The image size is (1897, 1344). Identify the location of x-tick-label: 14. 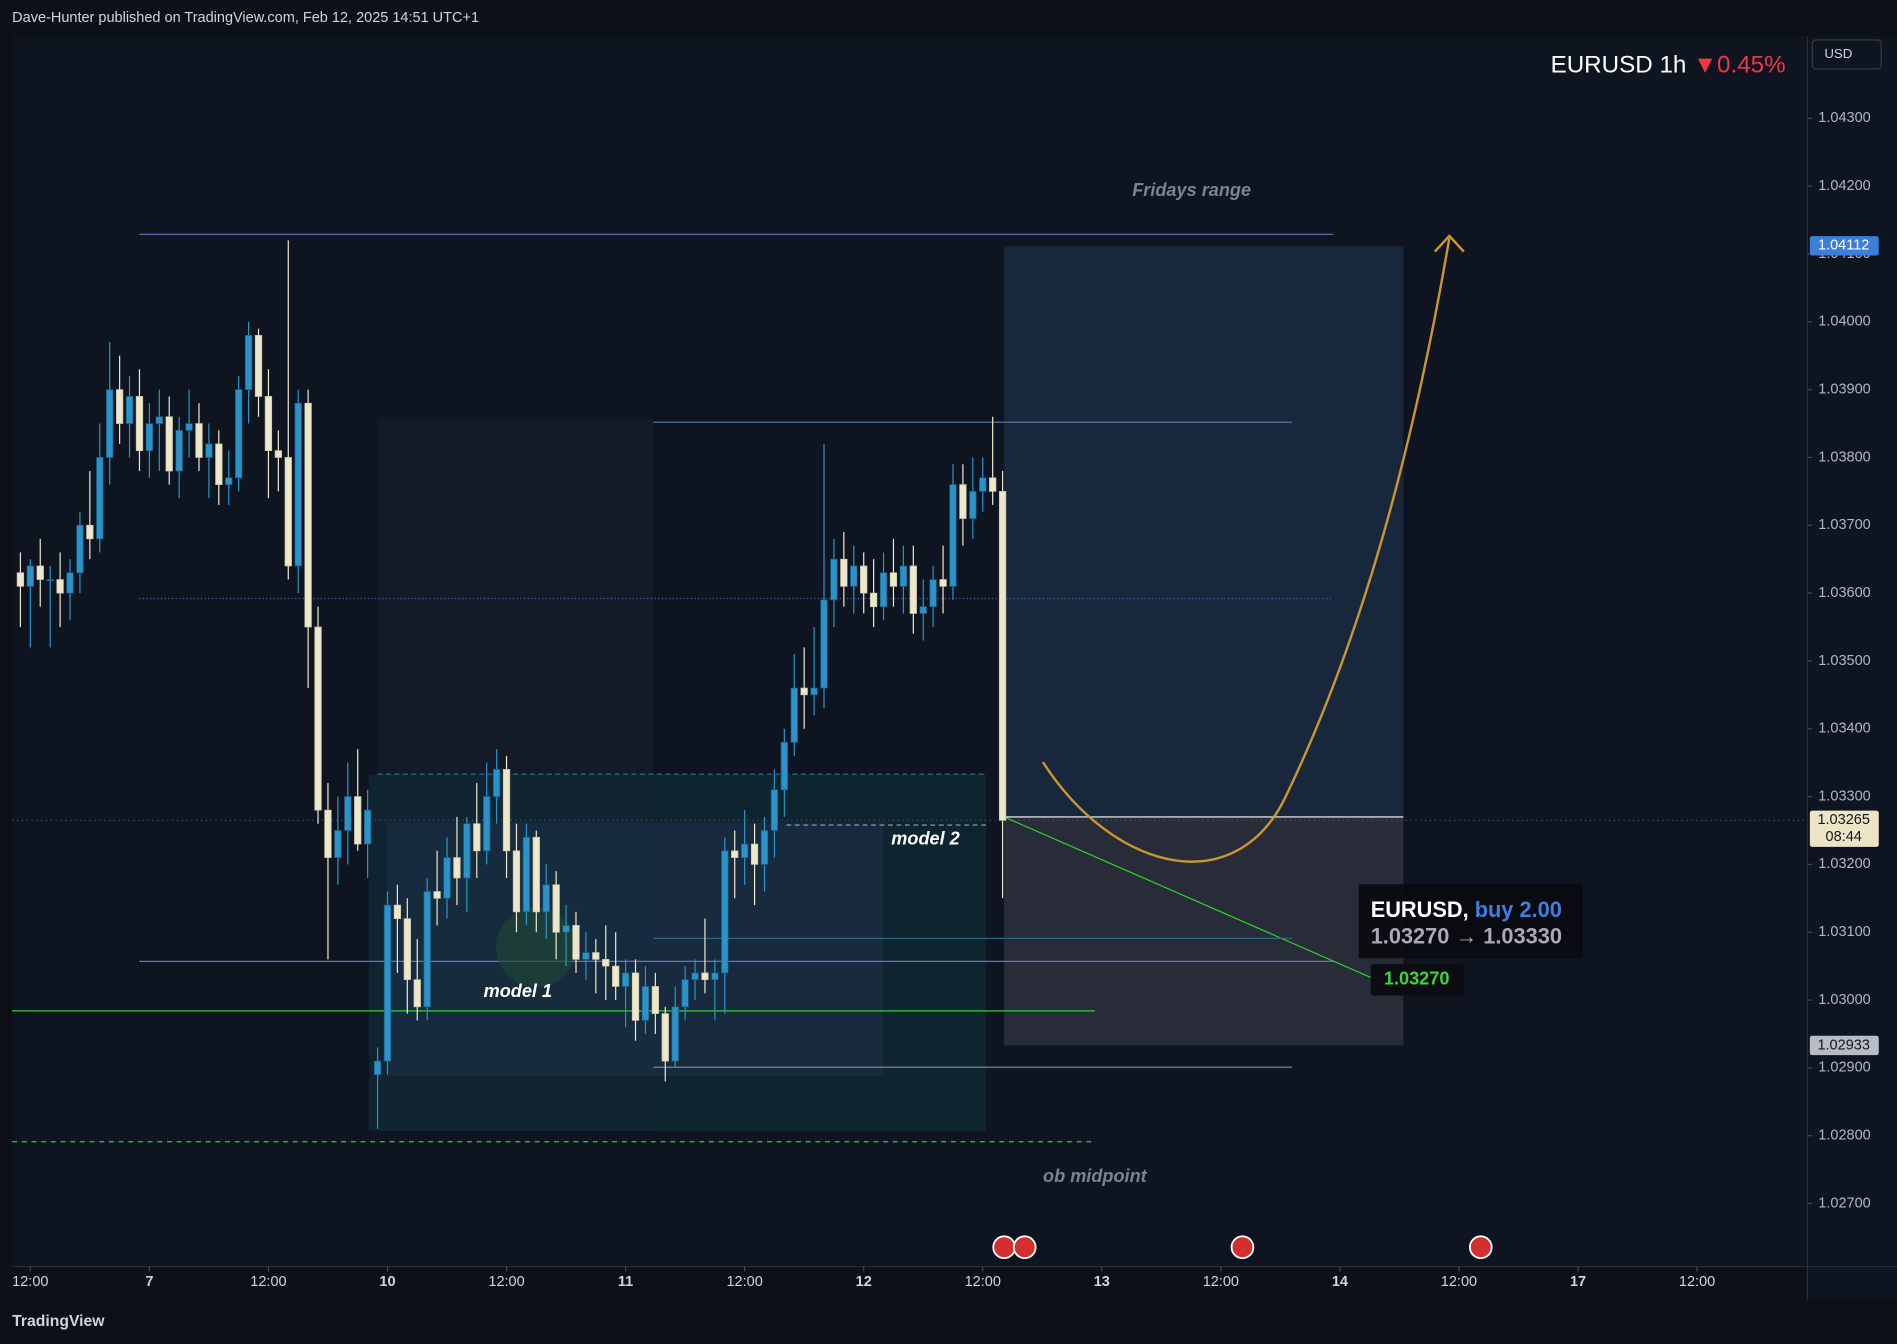
(1340, 1282).